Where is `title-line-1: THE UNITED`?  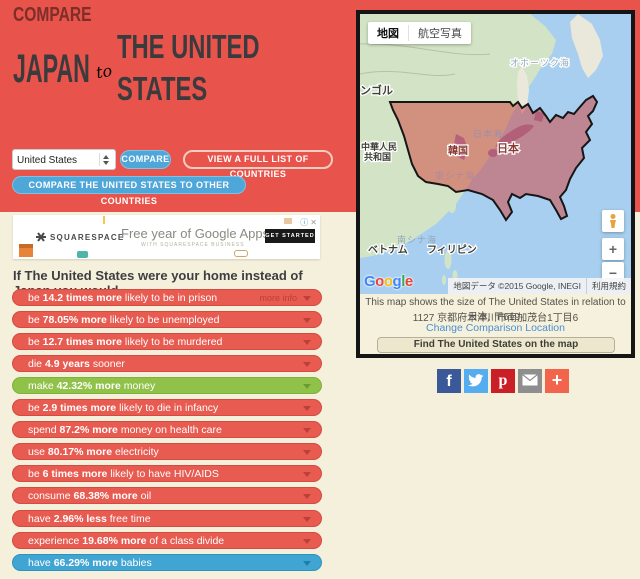
title-line-1: THE UNITED is located at coordinates (188, 46).